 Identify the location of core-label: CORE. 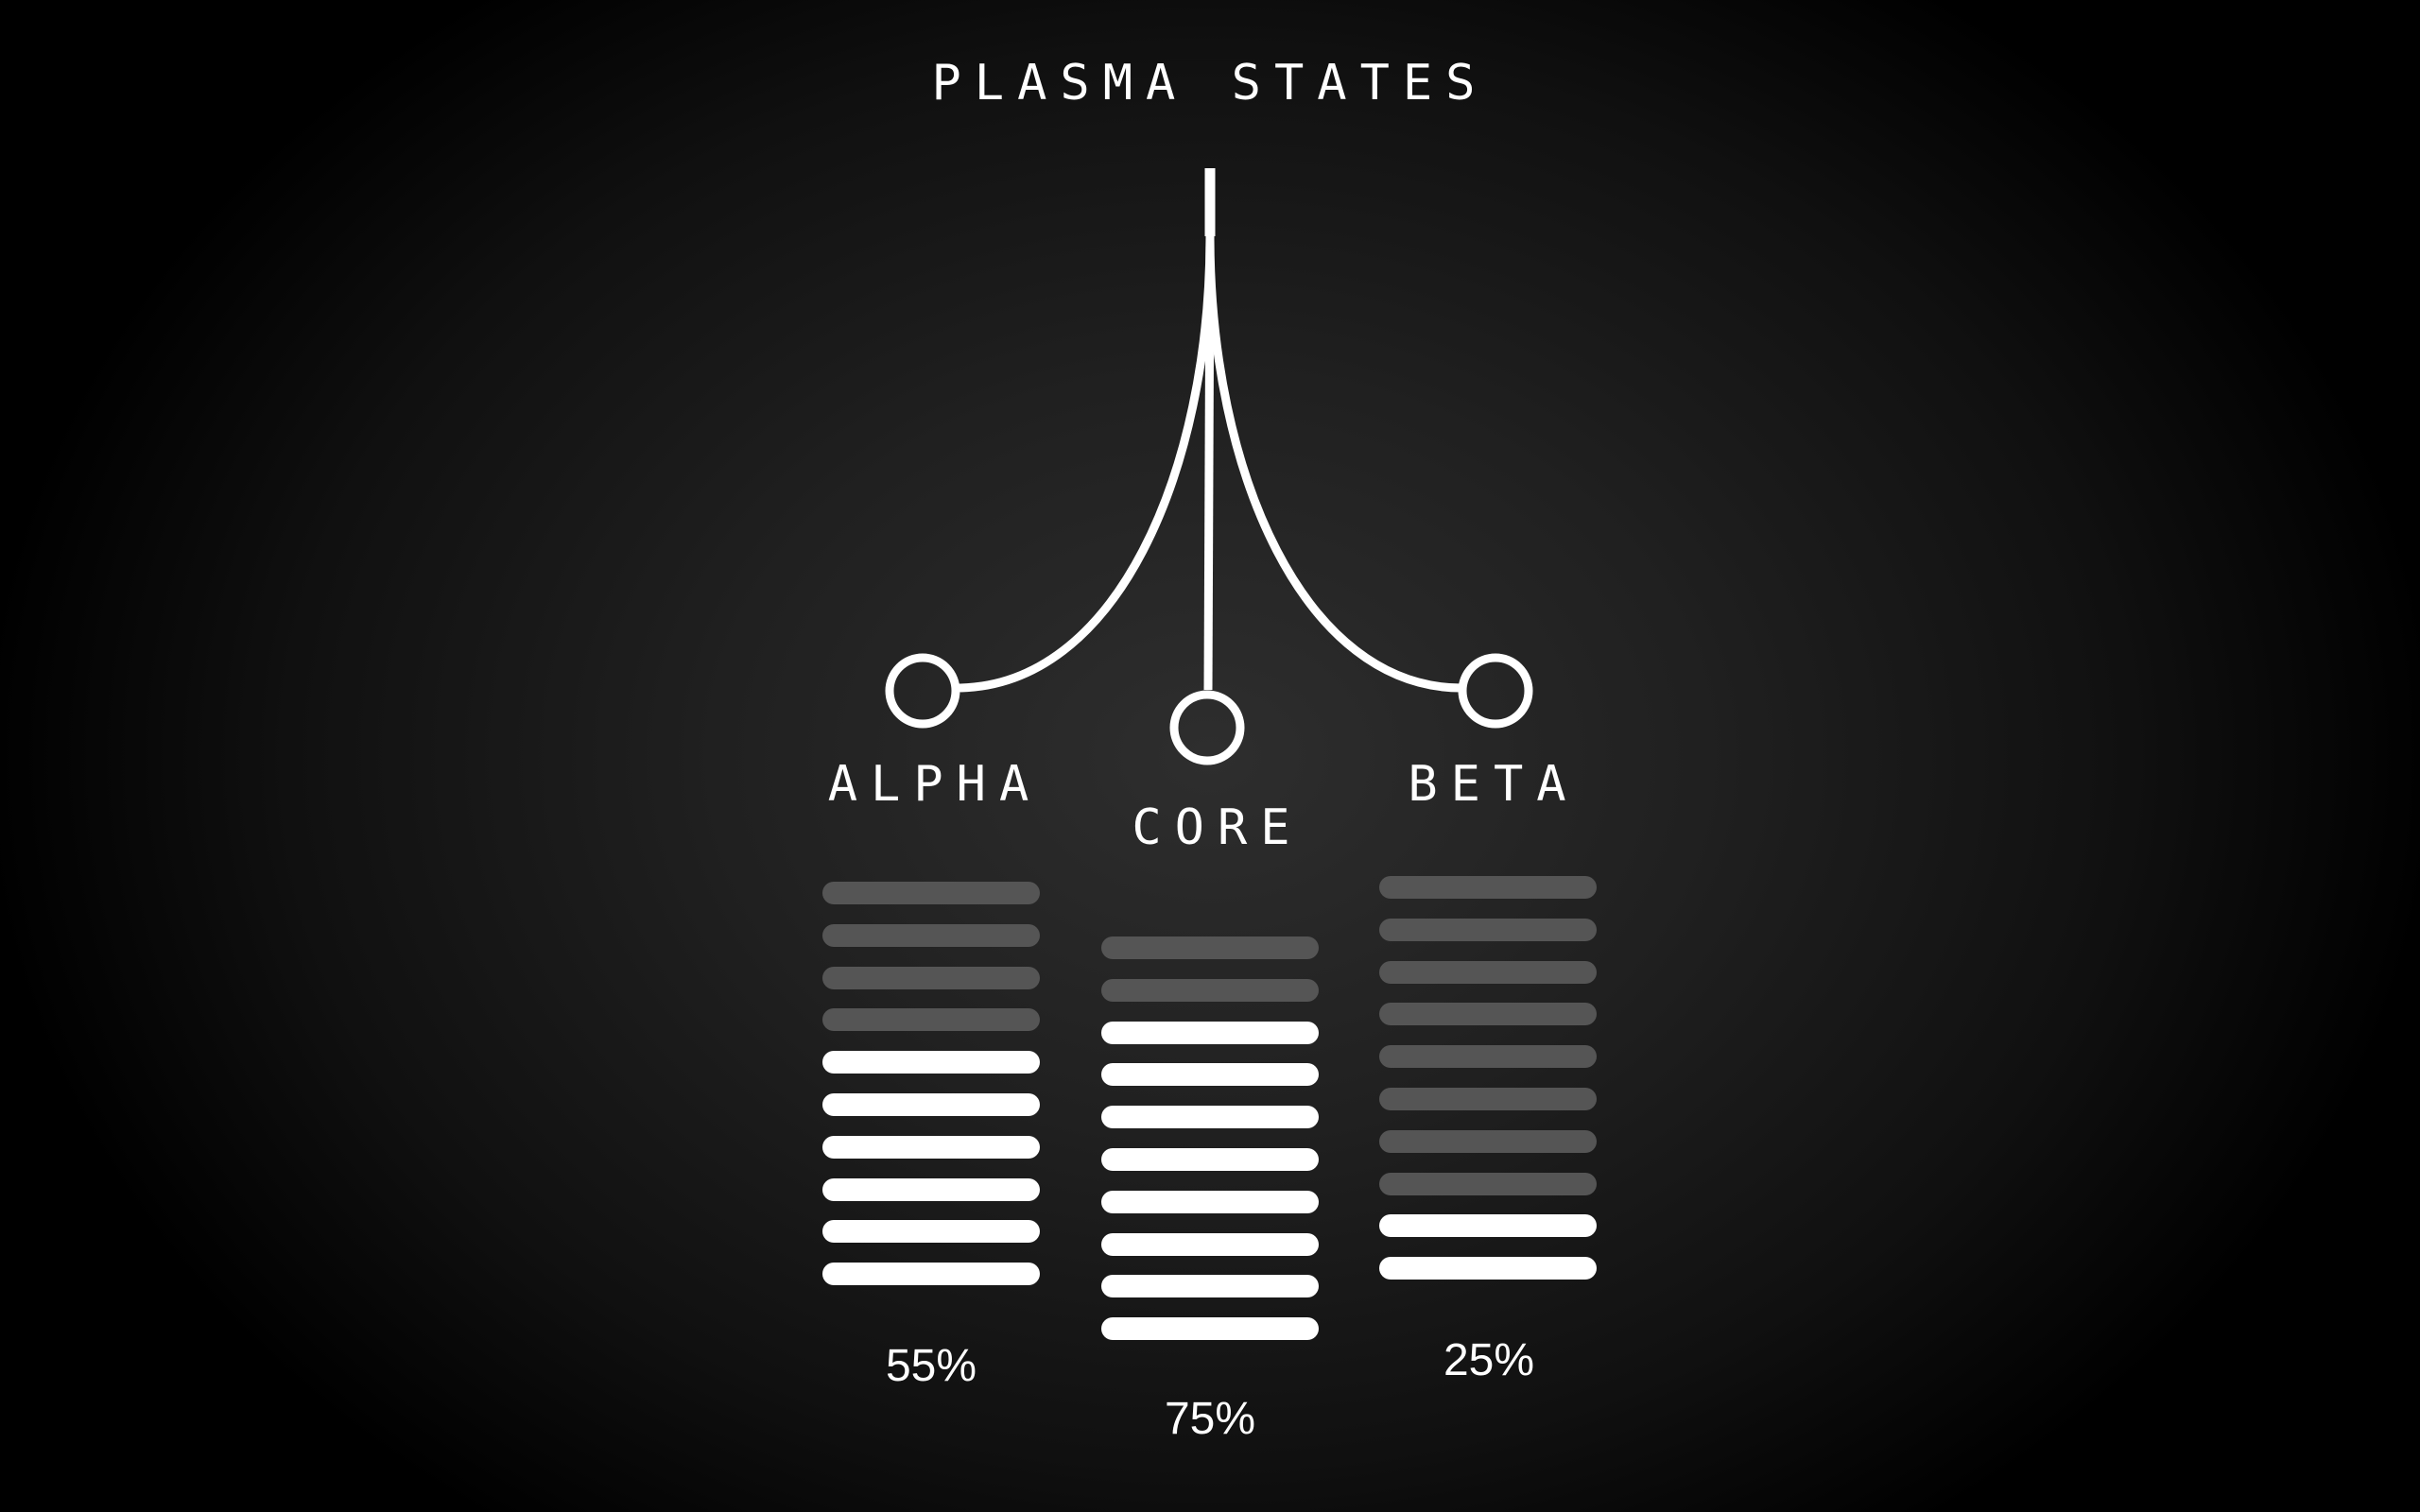
(1218, 827).